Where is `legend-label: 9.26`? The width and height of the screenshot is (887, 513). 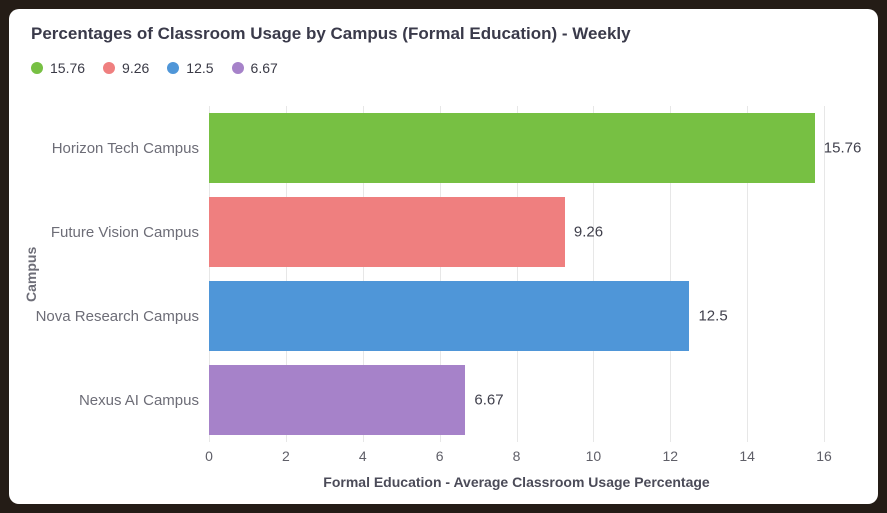
legend-label: 9.26 is located at coordinates (136, 68).